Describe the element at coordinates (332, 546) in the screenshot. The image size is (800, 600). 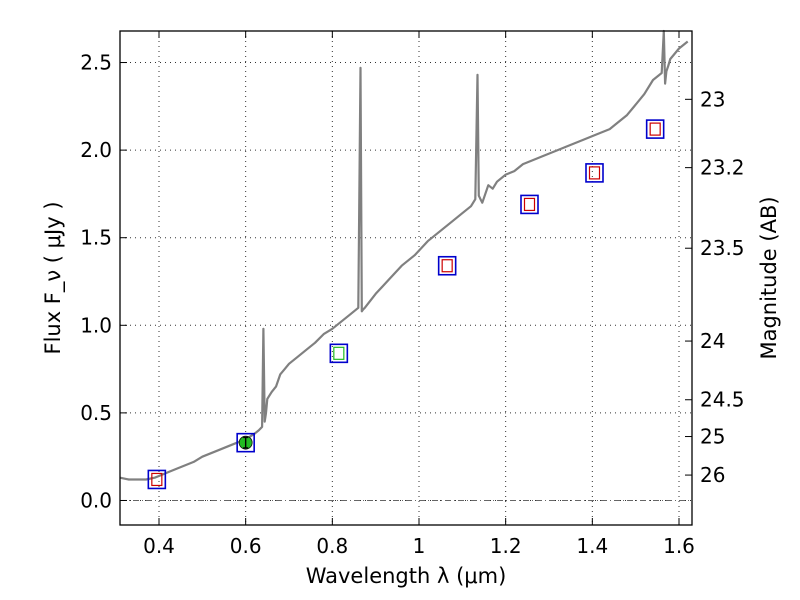
I see `x-tick-label: 0.8` at that location.